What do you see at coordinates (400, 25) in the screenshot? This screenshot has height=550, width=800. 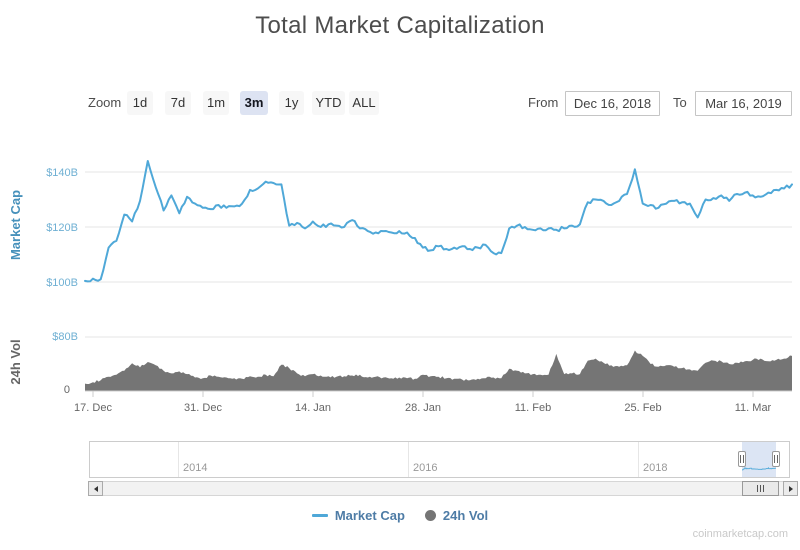 I see `page-title: Total Market Capitalization` at bounding box center [400, 25].